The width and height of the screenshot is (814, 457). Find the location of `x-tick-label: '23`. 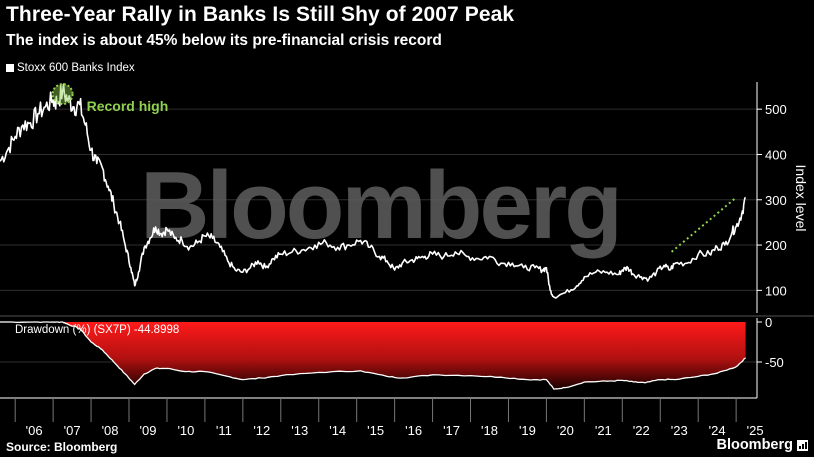

x-tick-label: '23 is located at coordinates (679, 430).